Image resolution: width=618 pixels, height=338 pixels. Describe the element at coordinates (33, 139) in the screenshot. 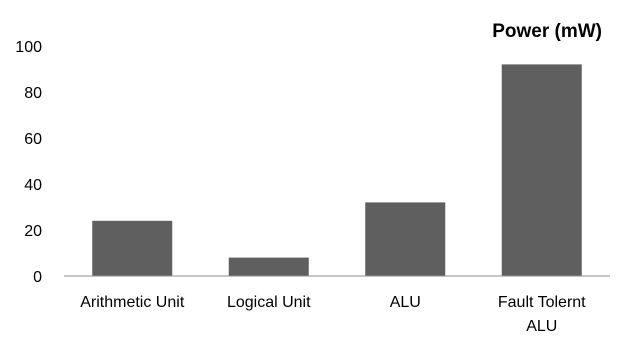

I see `y-tick-label: 60` at that location.